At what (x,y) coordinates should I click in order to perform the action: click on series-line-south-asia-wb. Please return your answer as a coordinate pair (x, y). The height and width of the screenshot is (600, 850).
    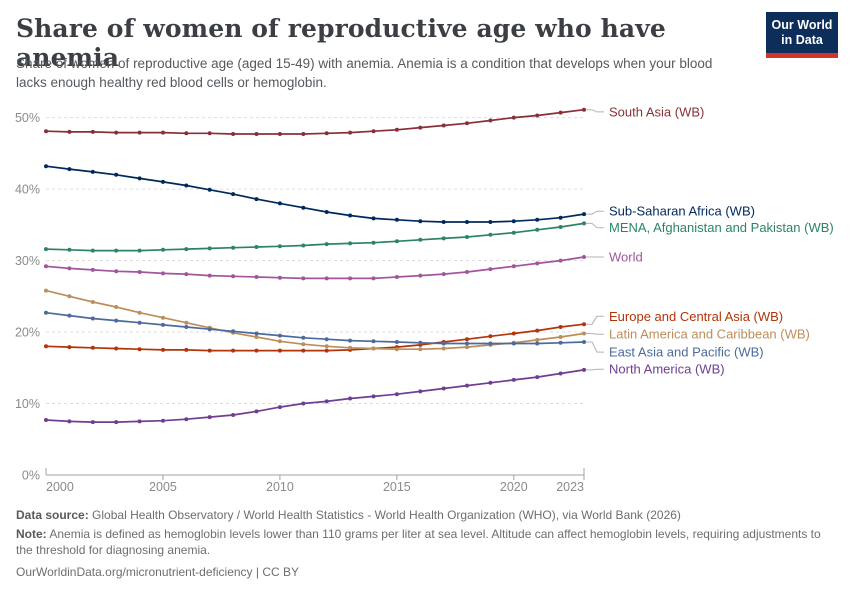
    Looking at the image, I should click on (315, 121).